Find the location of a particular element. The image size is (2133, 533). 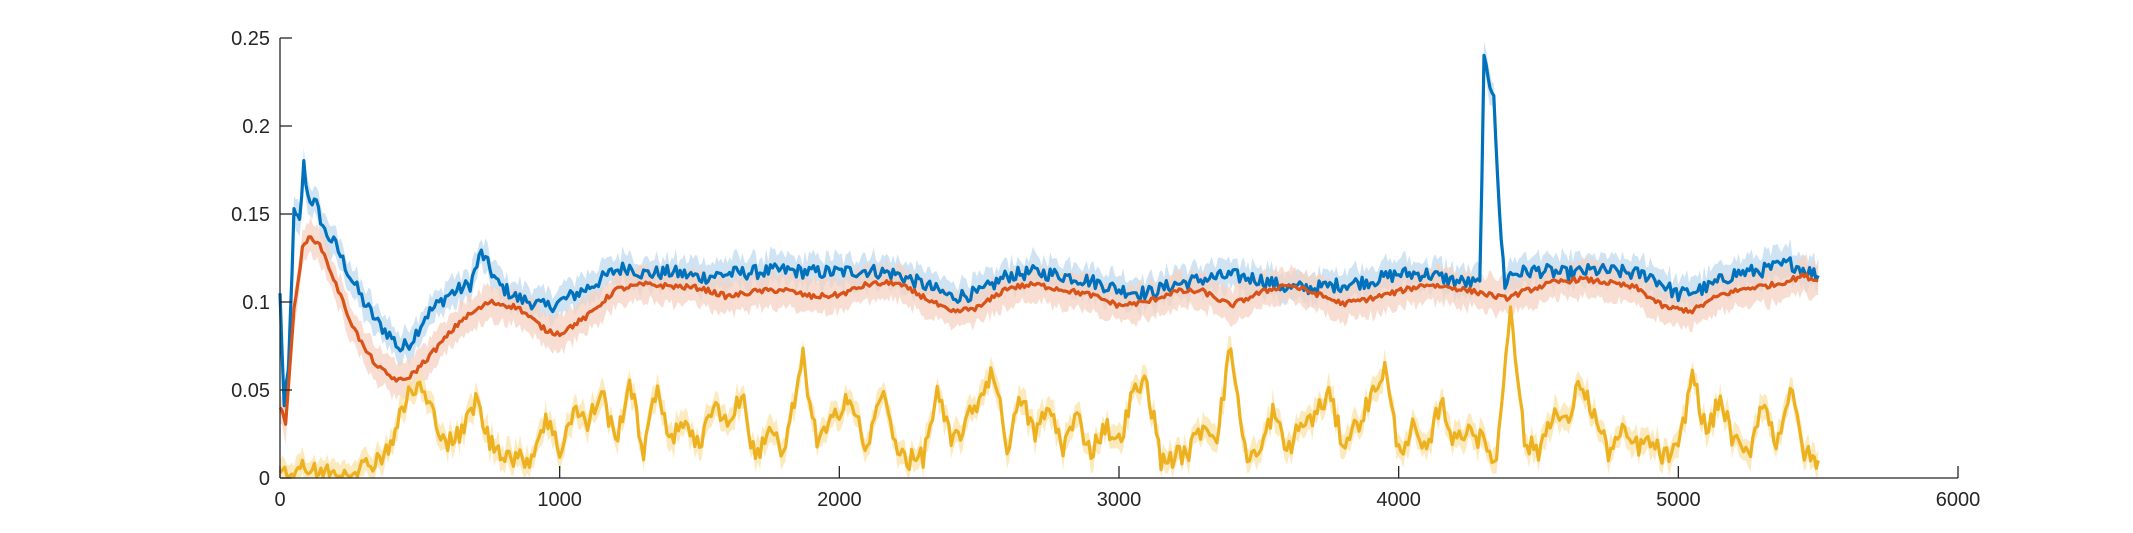

x-tick-label: 4000 is located at coordinates (1398, 500).